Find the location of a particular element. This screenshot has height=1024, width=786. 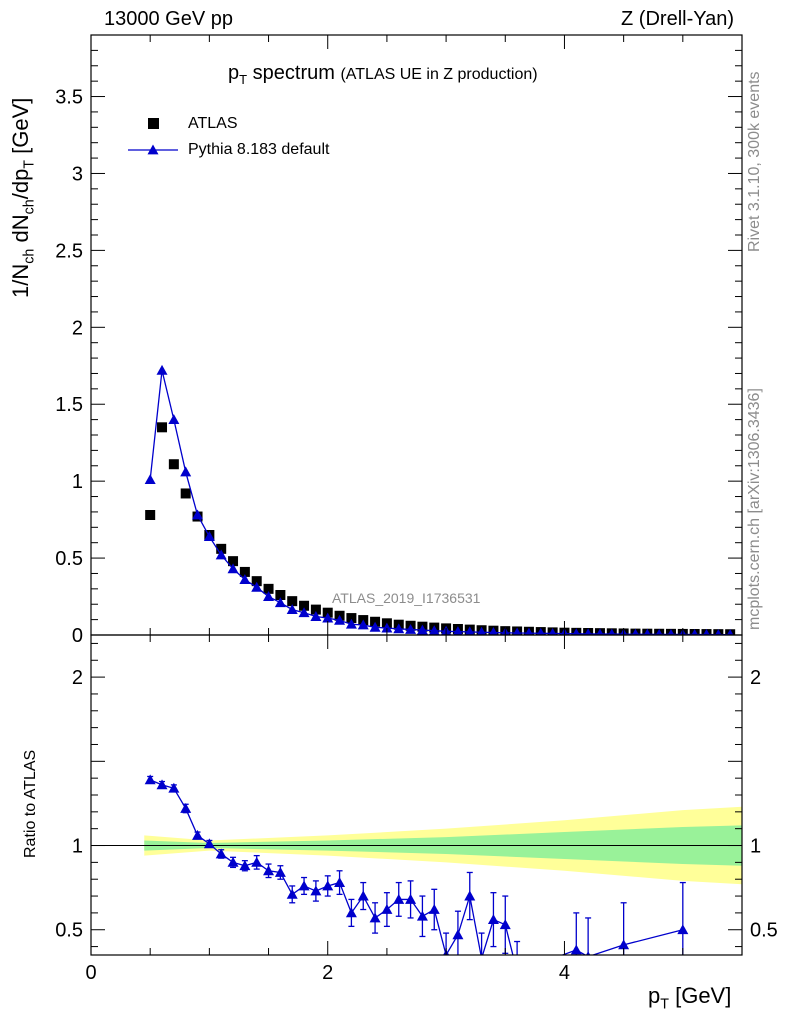

x-tick-label: 0 is located at coordinates (90, 973).